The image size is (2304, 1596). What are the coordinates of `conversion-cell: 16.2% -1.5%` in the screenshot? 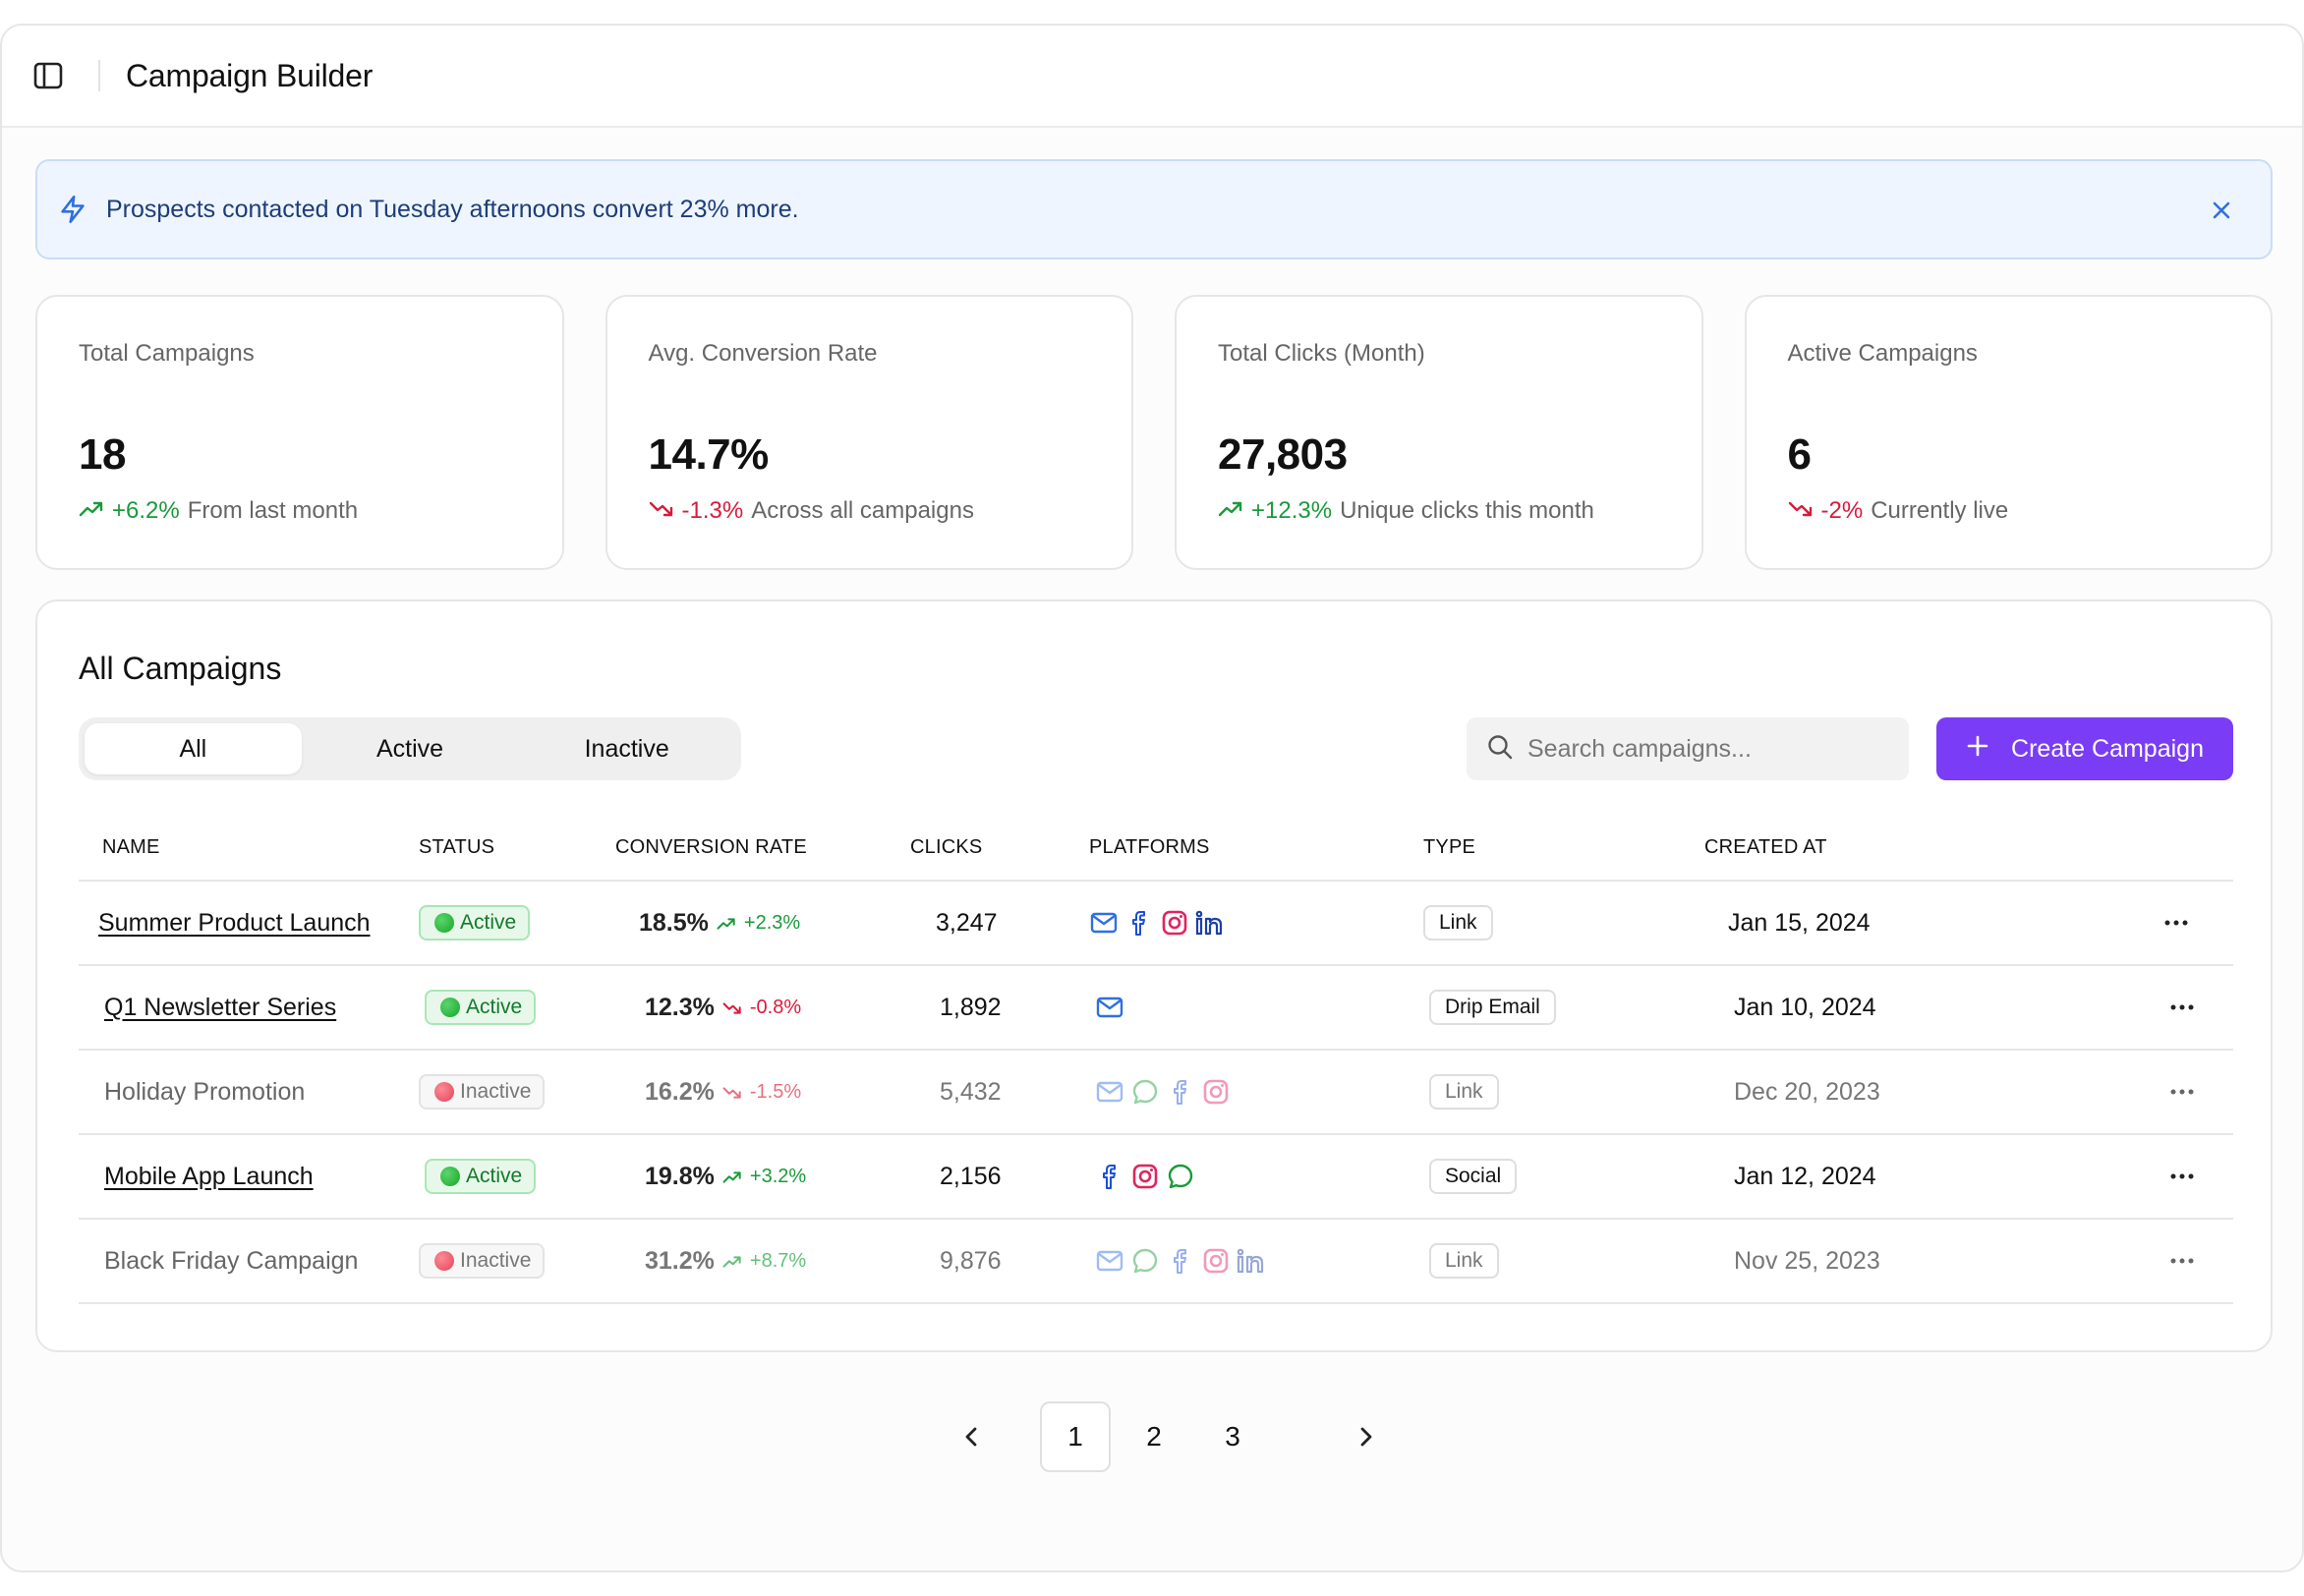 It's located at (777, 1092).